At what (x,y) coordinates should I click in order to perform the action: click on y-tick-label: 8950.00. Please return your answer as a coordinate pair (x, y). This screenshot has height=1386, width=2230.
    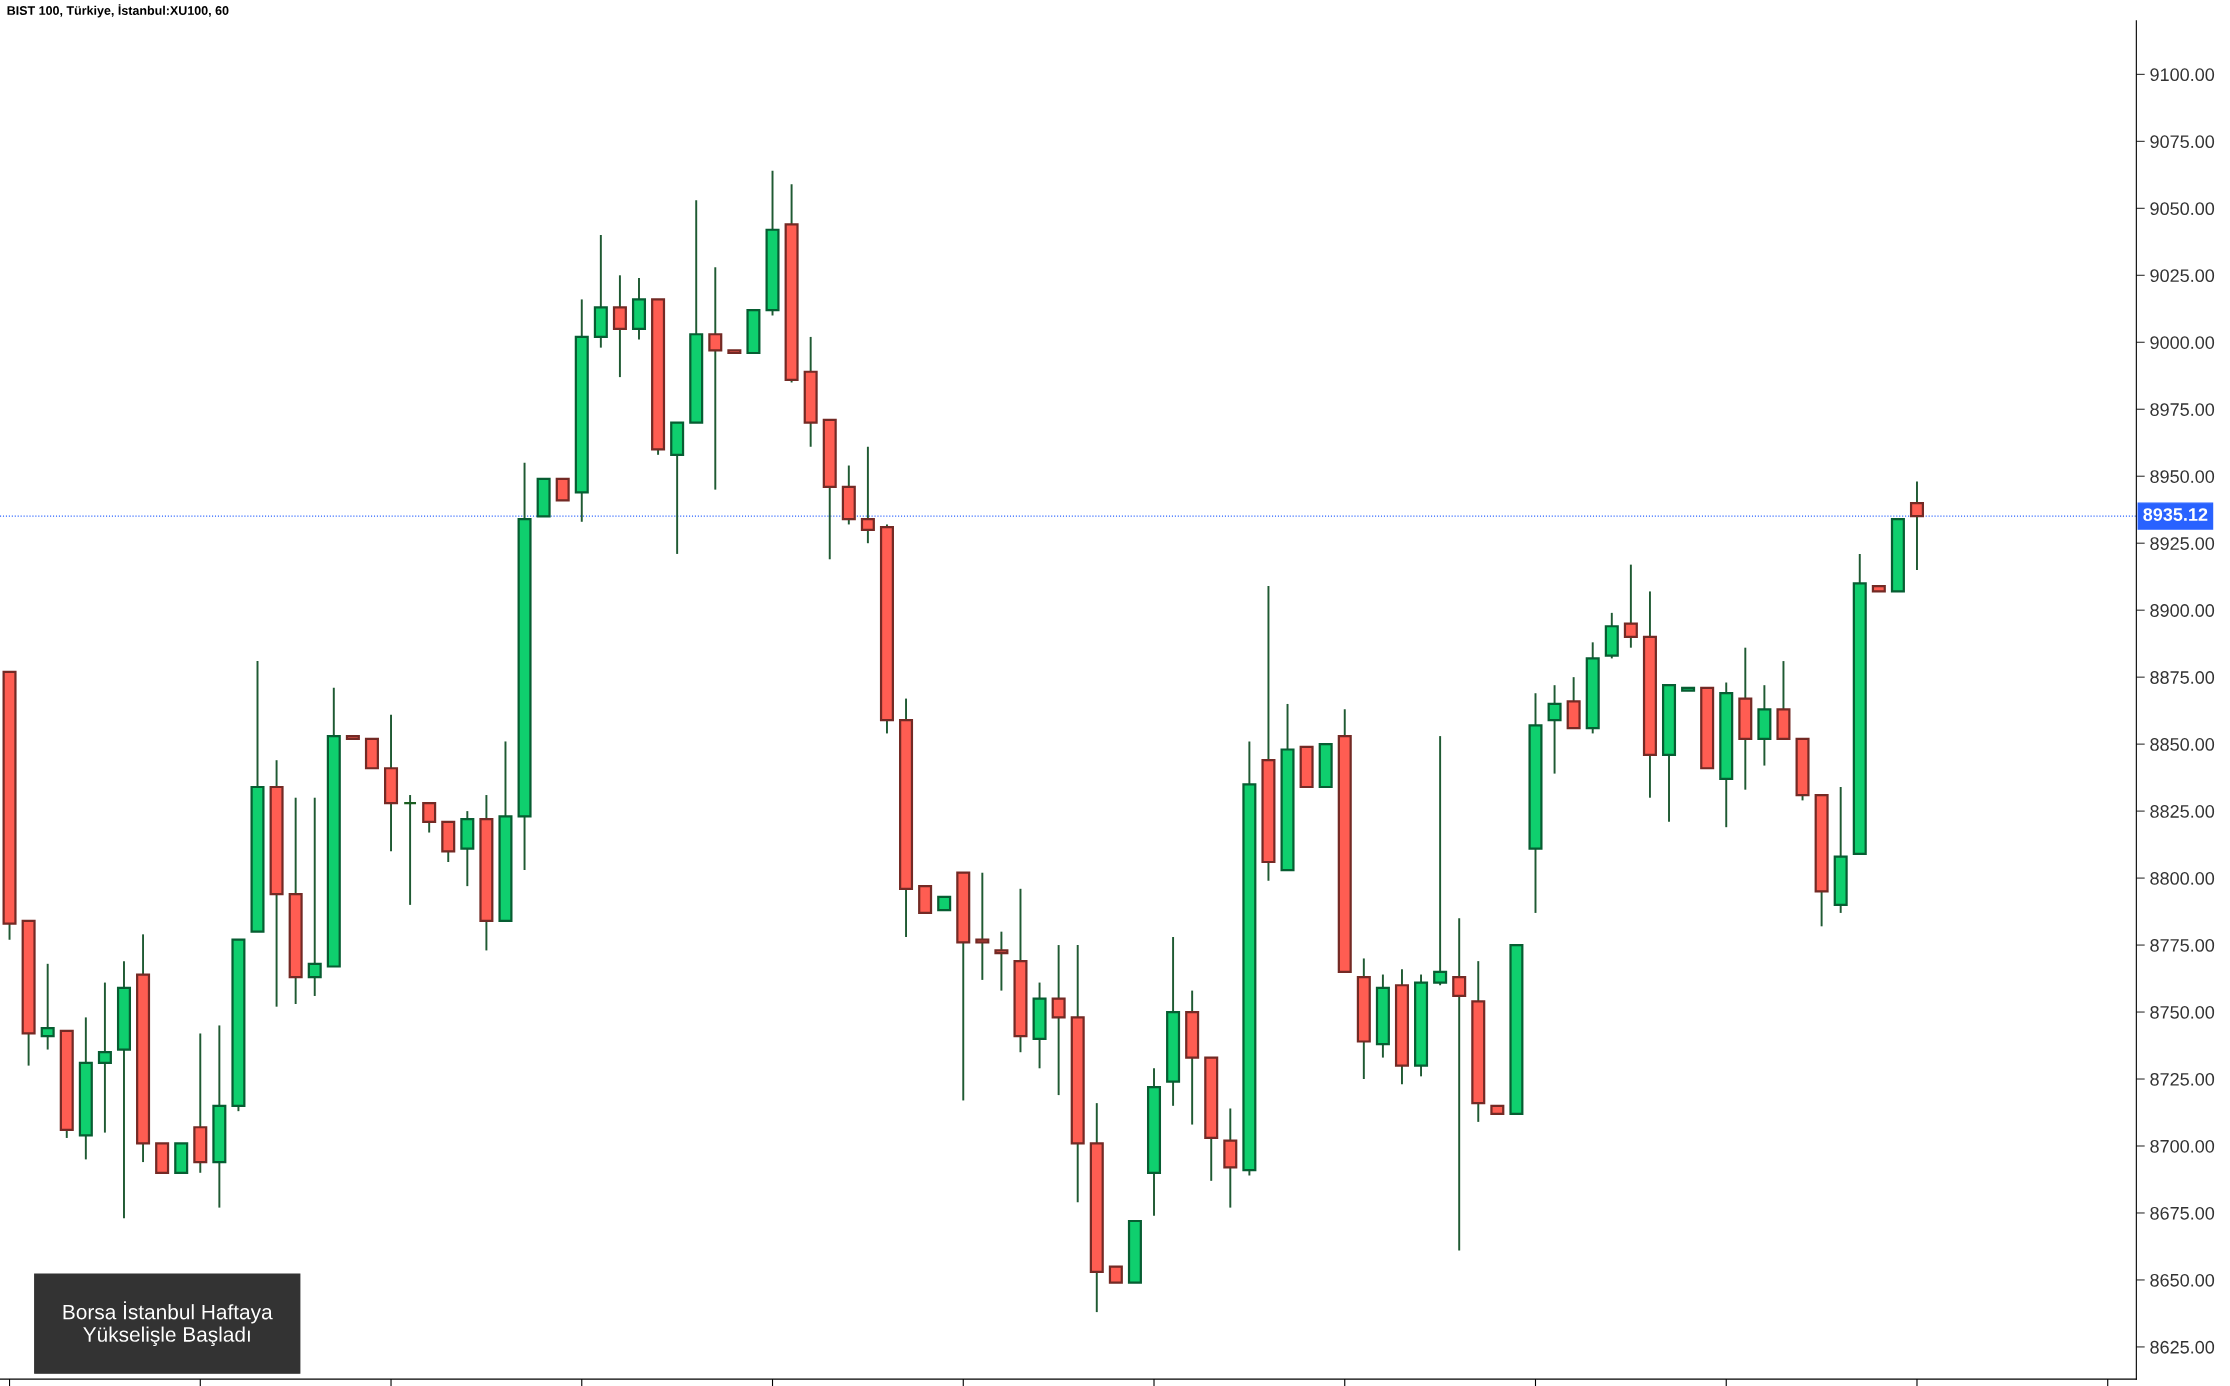
    Looking at the image, I should click on (2182, 476).